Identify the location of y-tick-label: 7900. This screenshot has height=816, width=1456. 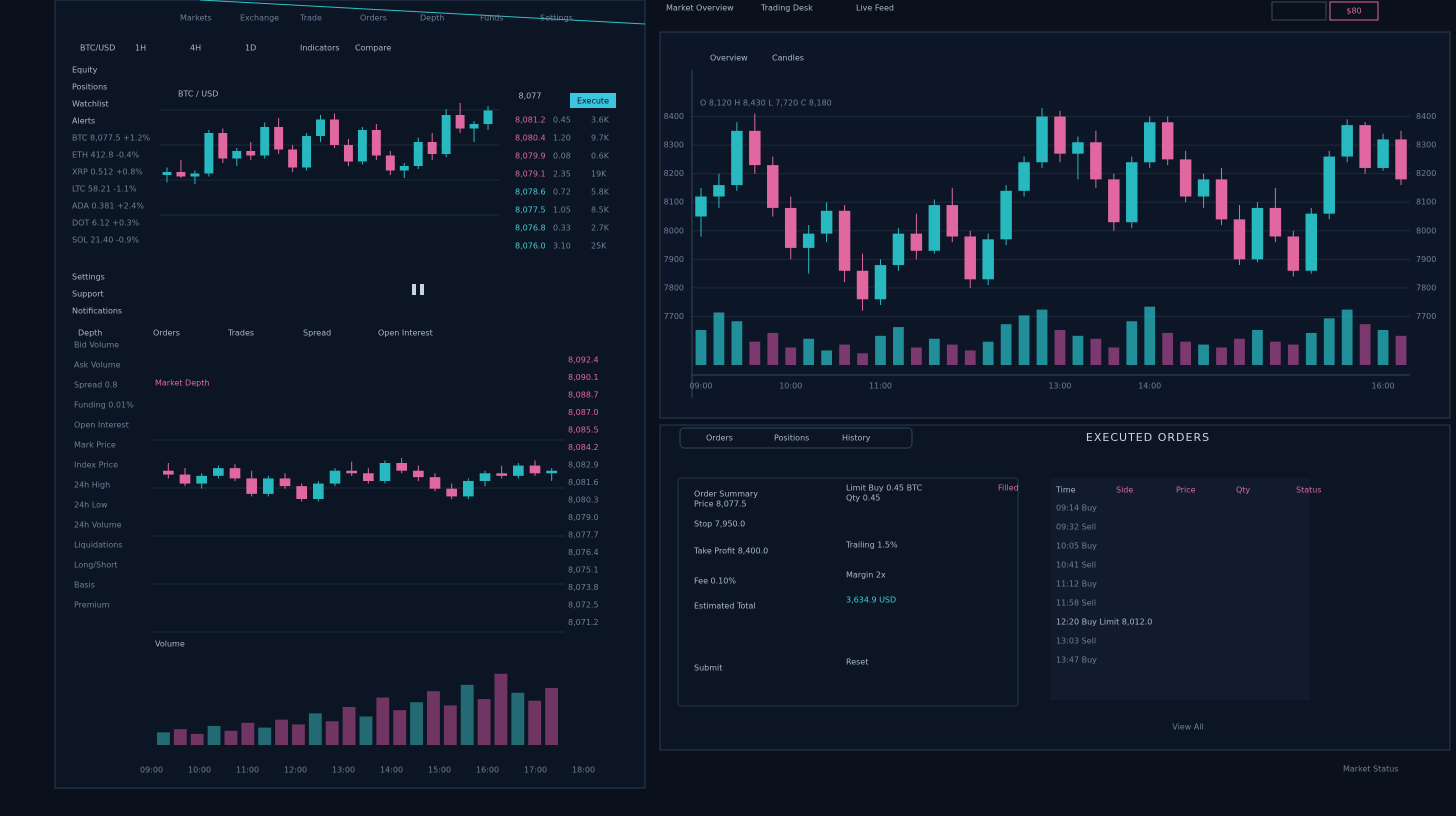
(1426, 259).